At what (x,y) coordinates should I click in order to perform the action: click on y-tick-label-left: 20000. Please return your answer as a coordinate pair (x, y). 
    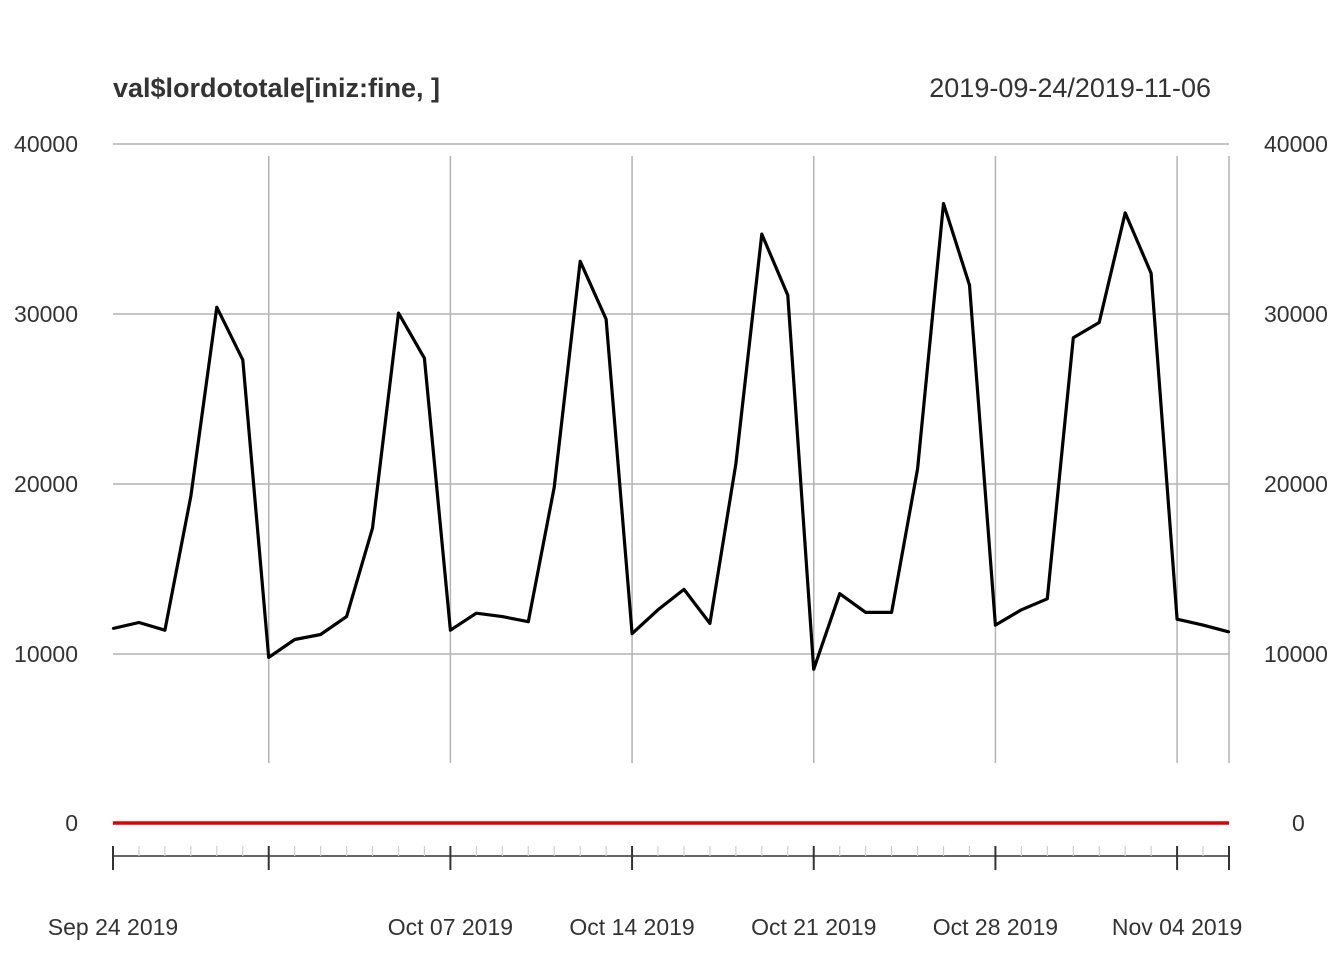
    Looking at the image, I should click on (46, 484).